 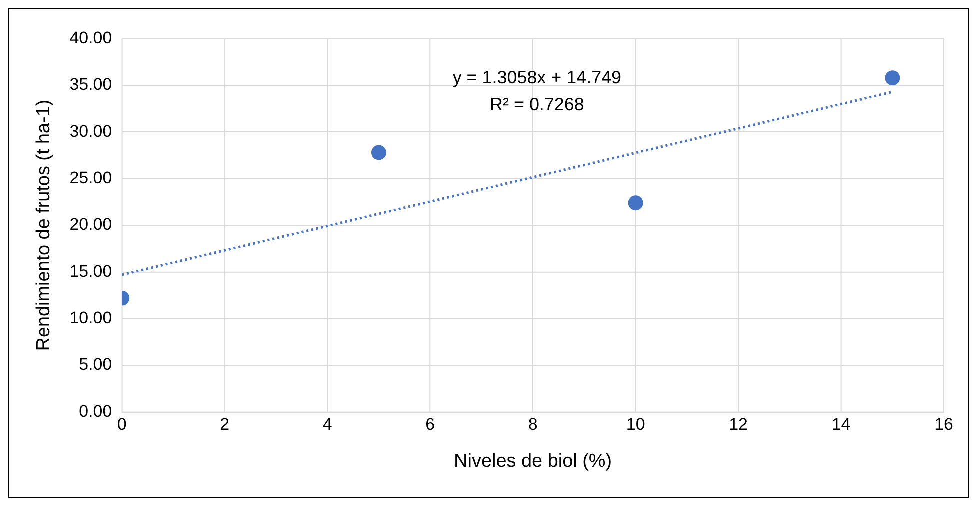 What do you see at coordinates (537, 78) in the screenshot?
I see `annotation: y = 1.3058x + 14.749` at bounding box center [537, 78].